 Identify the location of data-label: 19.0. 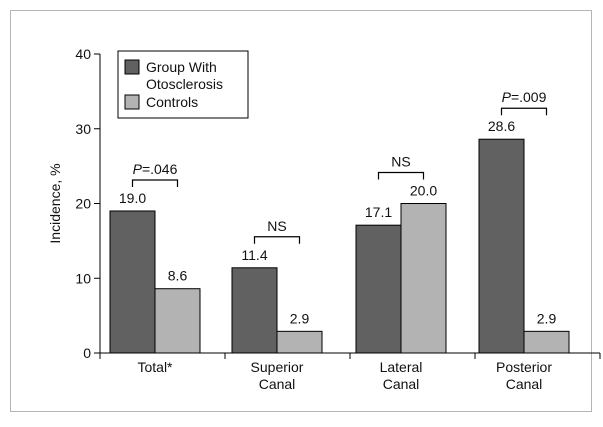
(132, 198).